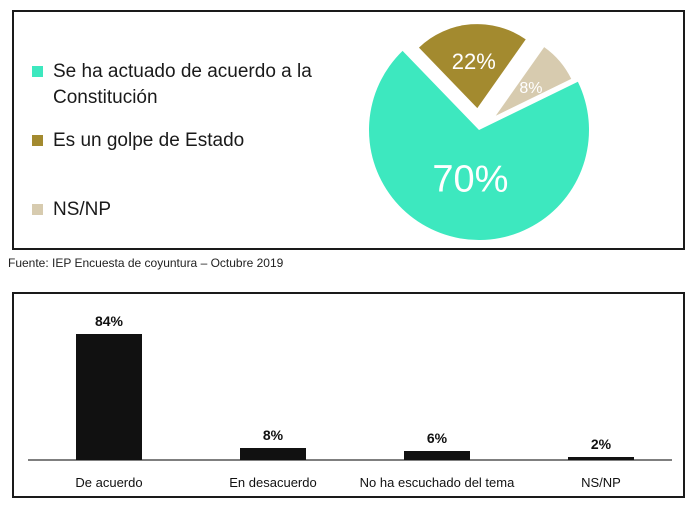  Describe the element at coordinates (109, 397) in the screenshot. I see `bar-de-acuerdo` at that location.